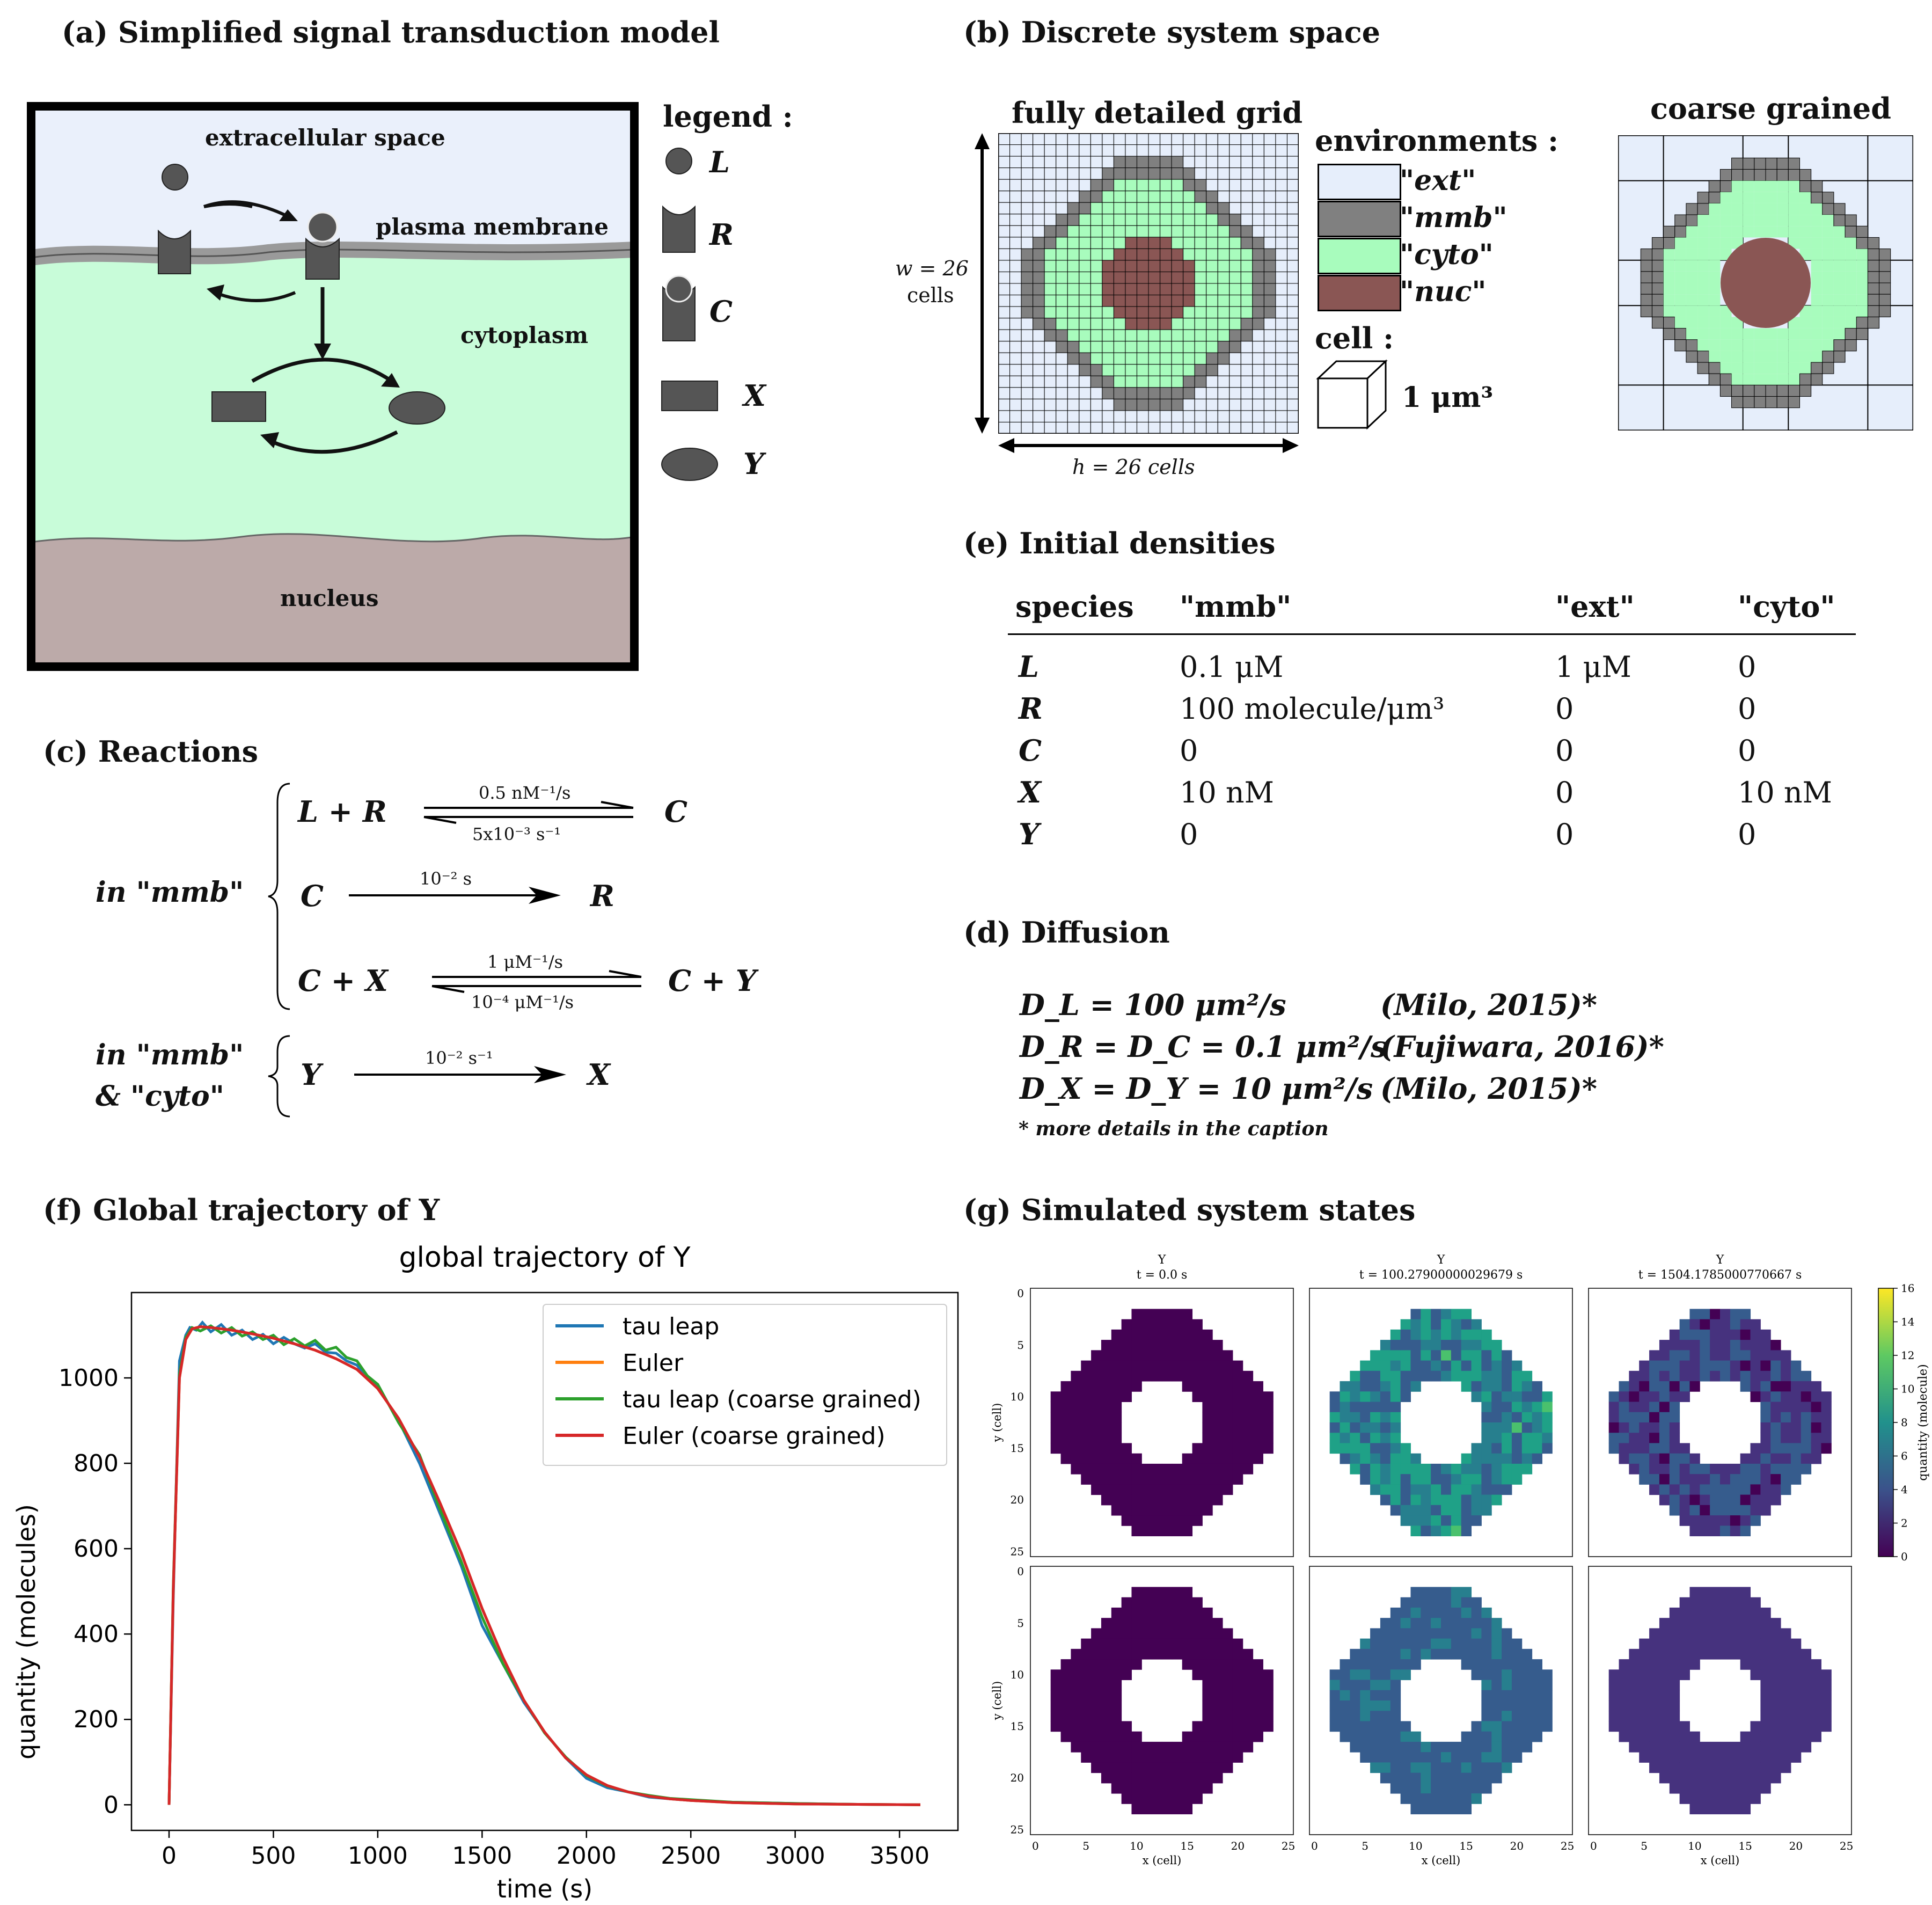  Describe the element at coordinates (273, 1856) in the screenshot. I see `x-tick-label: 500` at that location.